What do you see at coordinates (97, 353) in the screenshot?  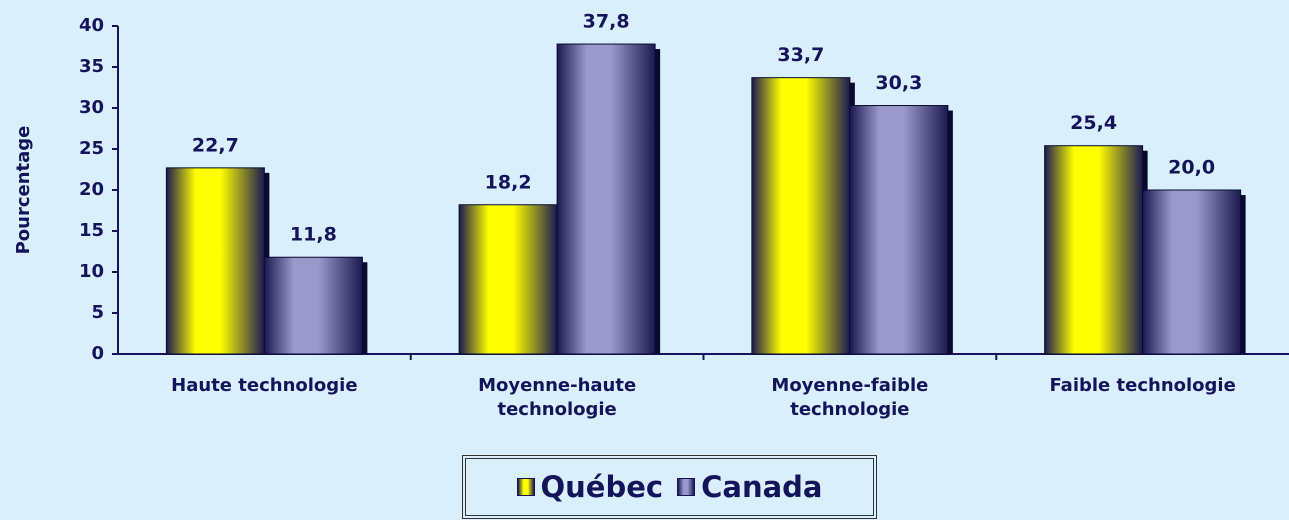 I see `y-tick-label: 0` at bounding box center [97, 353].